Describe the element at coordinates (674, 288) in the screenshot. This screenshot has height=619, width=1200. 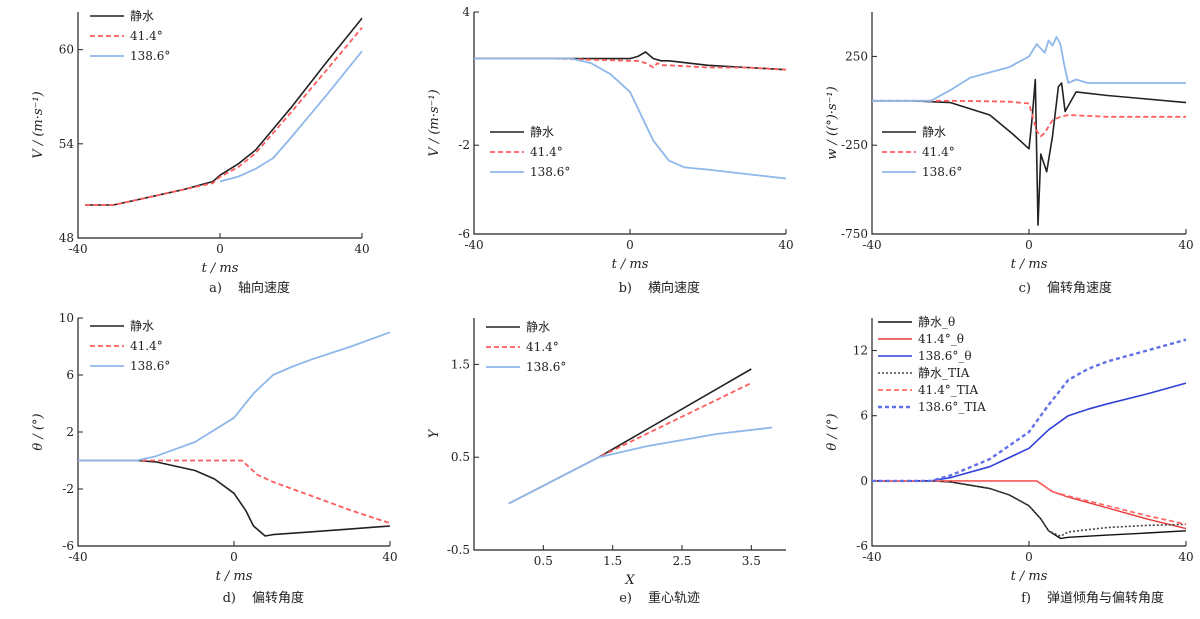
I see `caption-text: 横向速度` at that location.